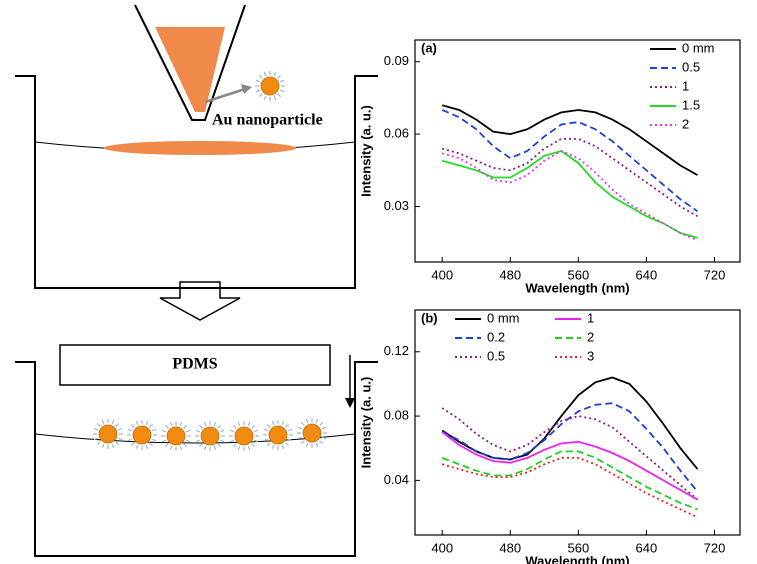 The width and height of the screenshot is (757, 564). What do you see at coordinates (396, 133) in the screenshot?
I see `y-tick-label: 0.06` at bounding box center [396, 133].